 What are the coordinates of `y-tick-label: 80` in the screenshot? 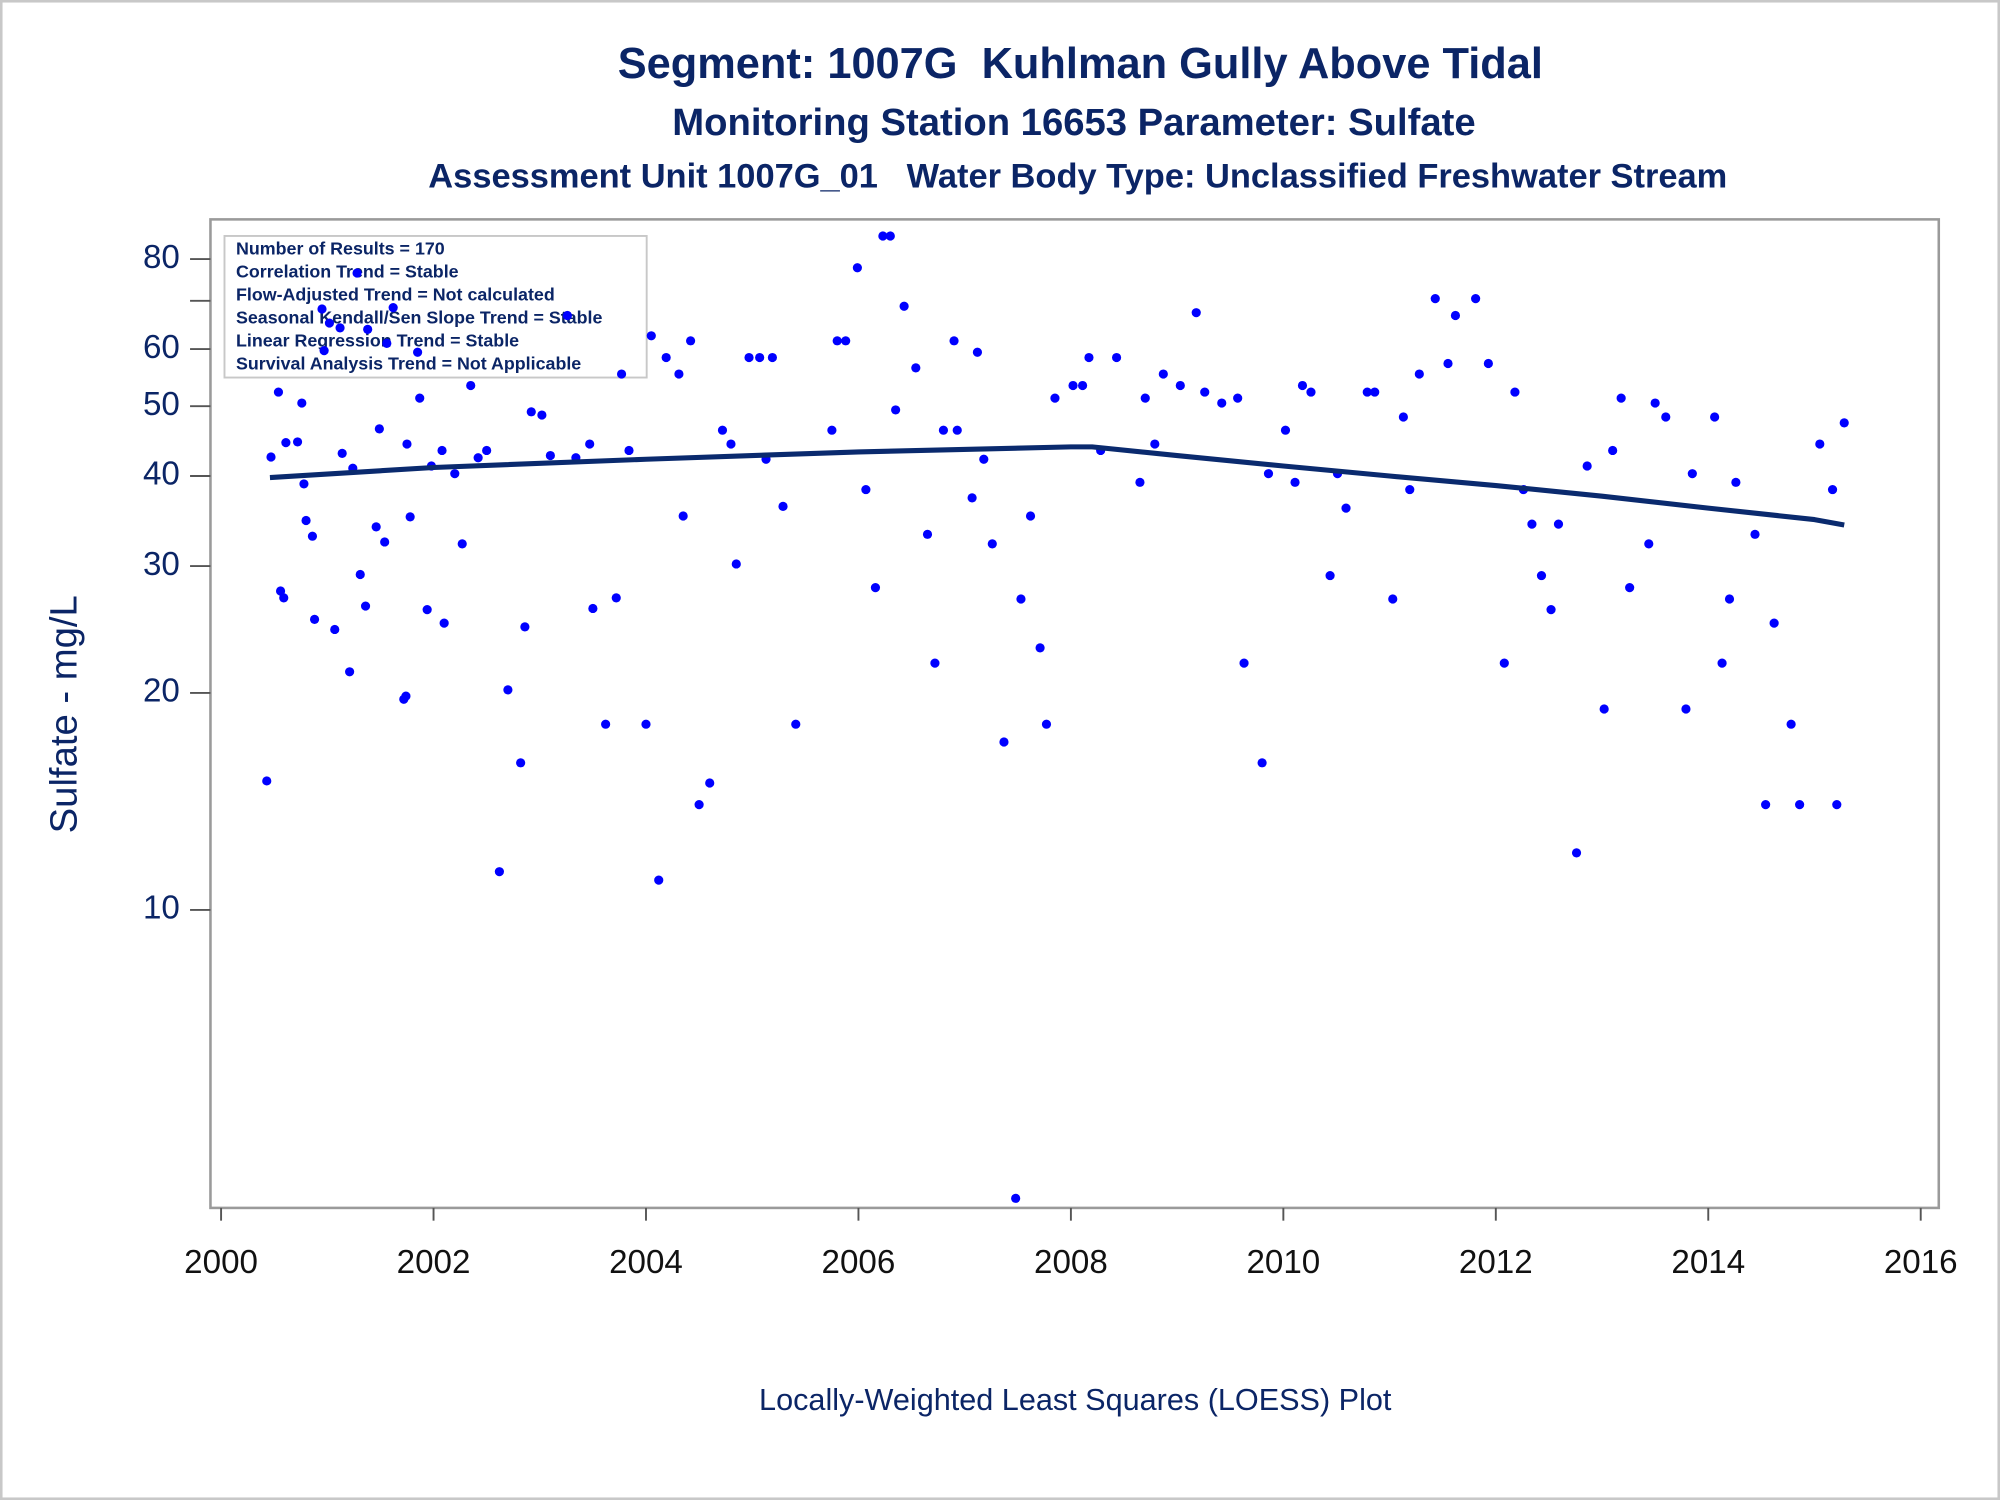 It's located at (161, 257).